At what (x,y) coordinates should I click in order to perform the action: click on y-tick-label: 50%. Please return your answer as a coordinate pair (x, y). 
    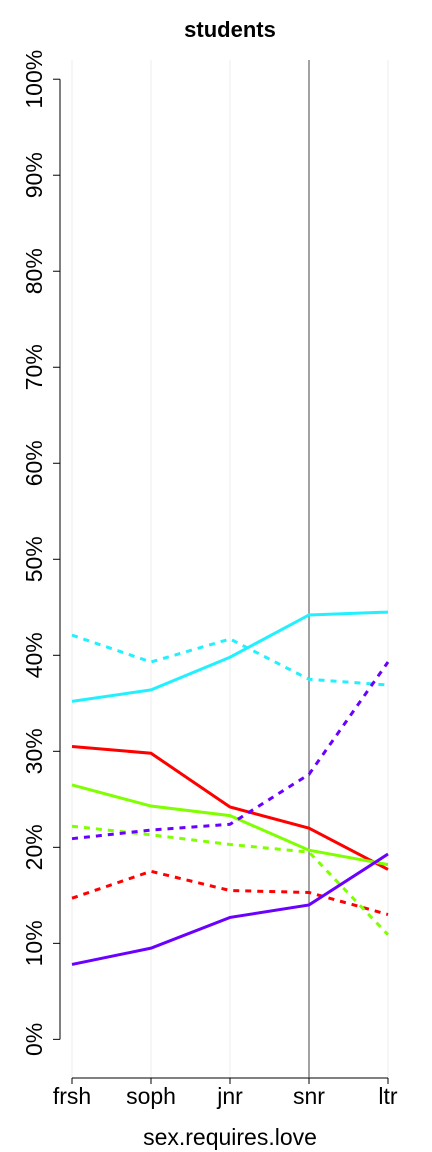
    Looking at the image, I should click on (34, 559).